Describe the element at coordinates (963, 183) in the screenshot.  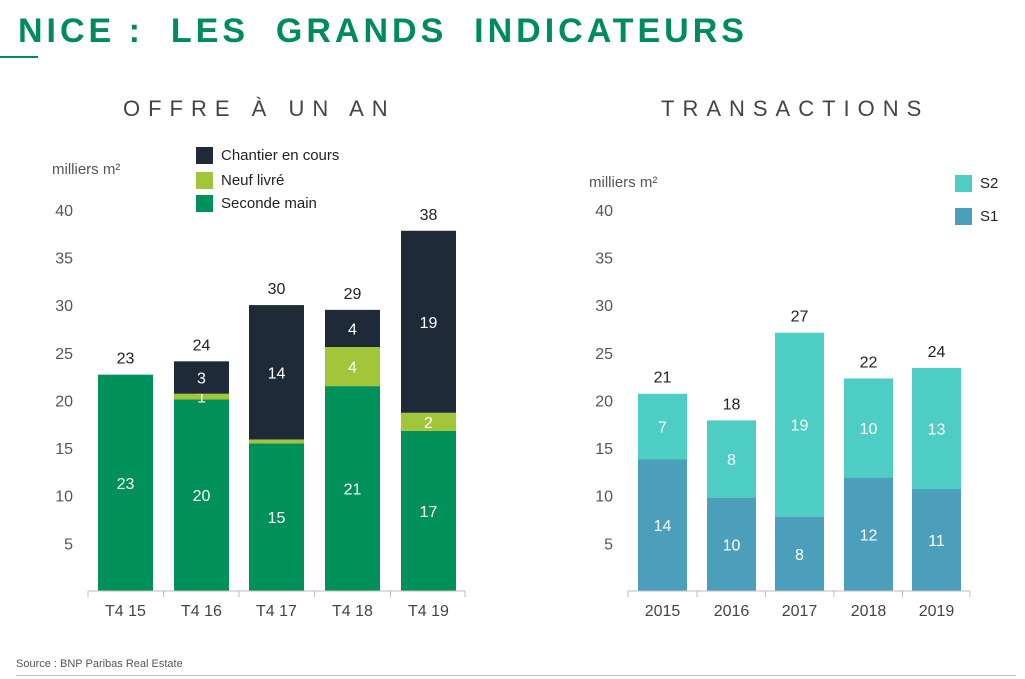
I see `legend-swatch-s2` at that location.